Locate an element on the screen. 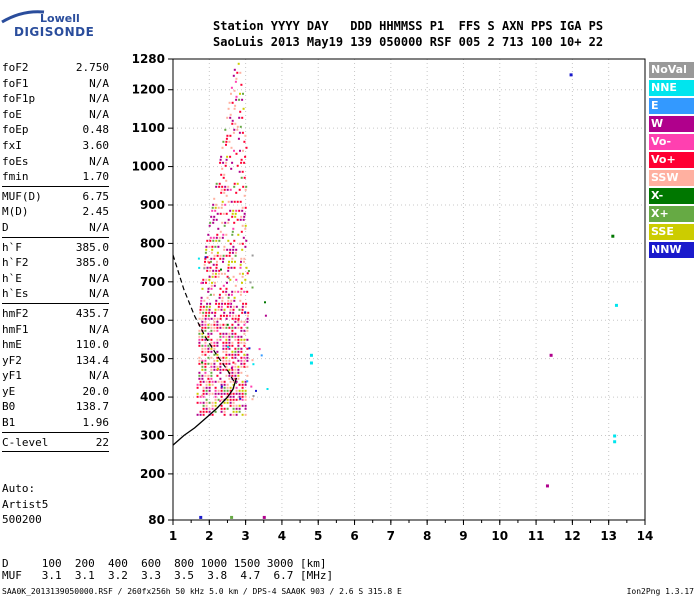 The height and width of the screenshot is (600, 700). param-row: D N/A is located at coordinates (55, 228).